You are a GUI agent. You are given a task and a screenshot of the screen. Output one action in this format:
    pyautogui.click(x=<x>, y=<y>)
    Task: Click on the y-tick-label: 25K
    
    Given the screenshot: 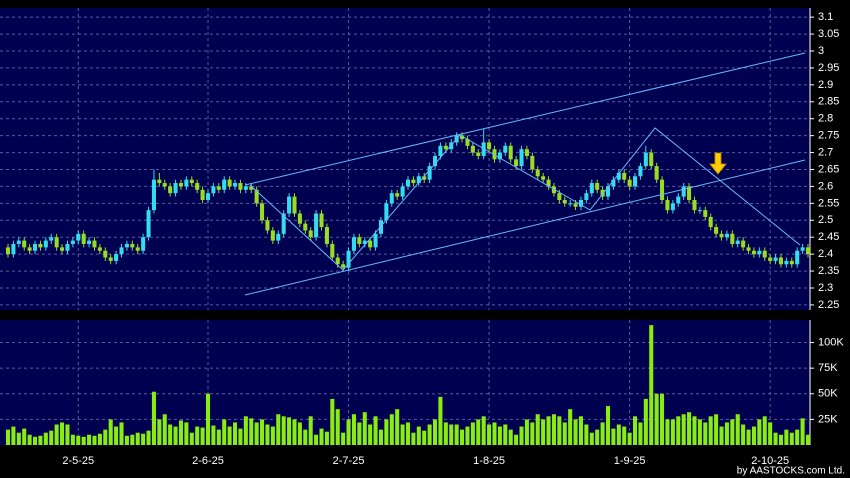 What is the action you would take?
    pyautogui.click(x=828, y=419)
    